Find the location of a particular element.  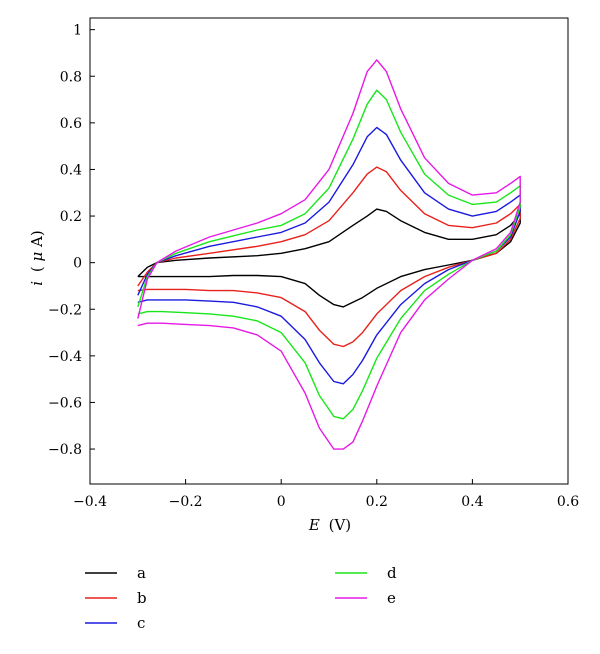

x-axis-label: E (V) is located at coordinates (329, 525).